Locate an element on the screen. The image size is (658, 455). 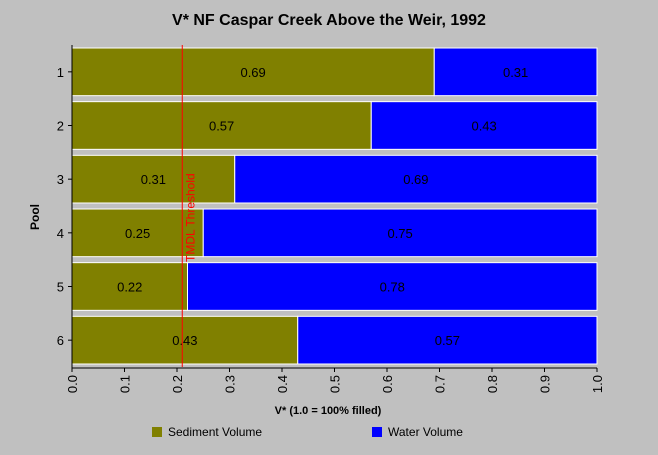
x-tick-label-0.1: 0.1 is located at coordinates (125, 384).